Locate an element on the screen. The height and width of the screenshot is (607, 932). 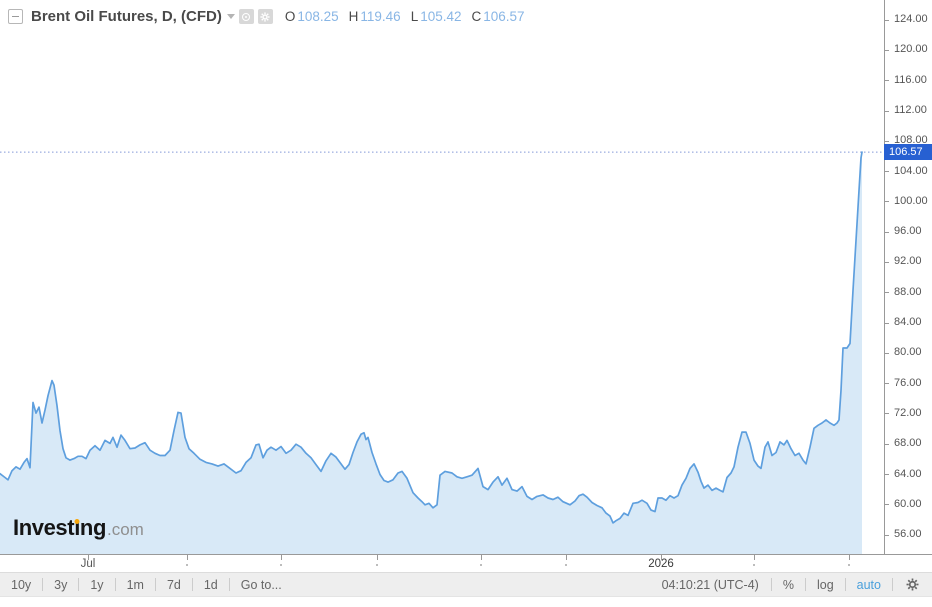
price-tick-label: 72.00 is located at coordinates (908, 412).